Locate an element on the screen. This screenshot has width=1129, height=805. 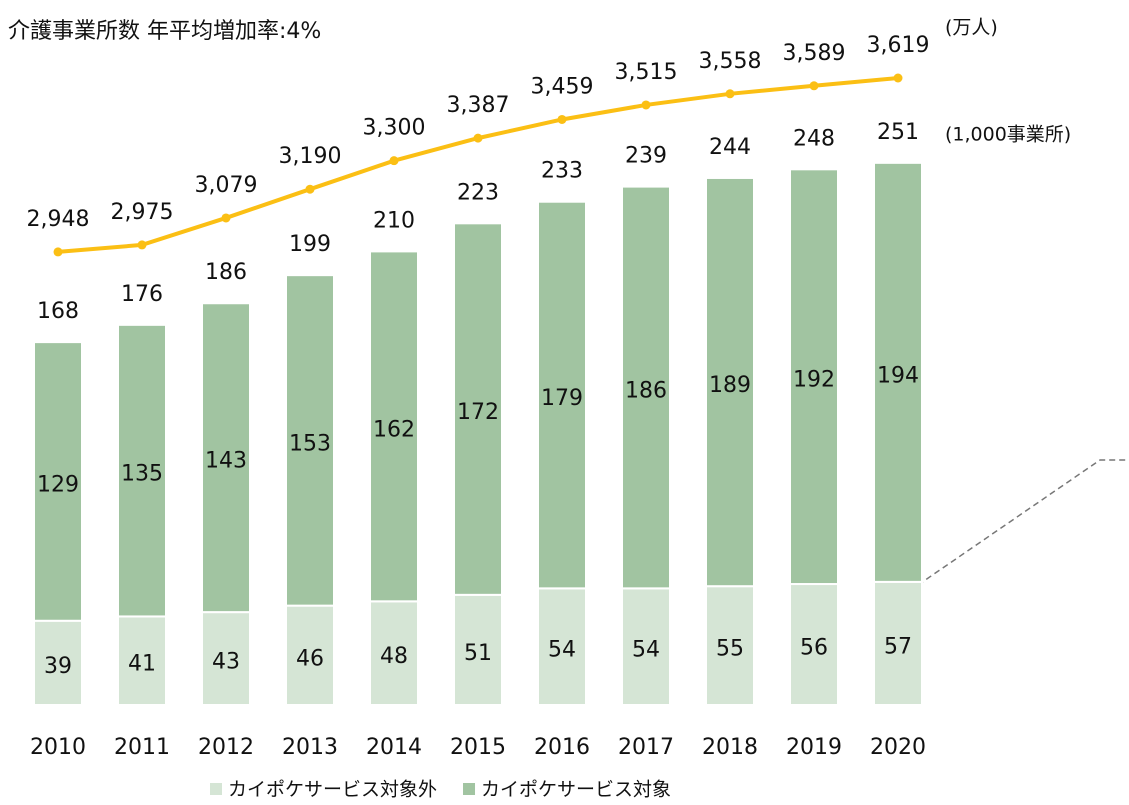
line-label: 3,558 is located at coordinates (730, 61).